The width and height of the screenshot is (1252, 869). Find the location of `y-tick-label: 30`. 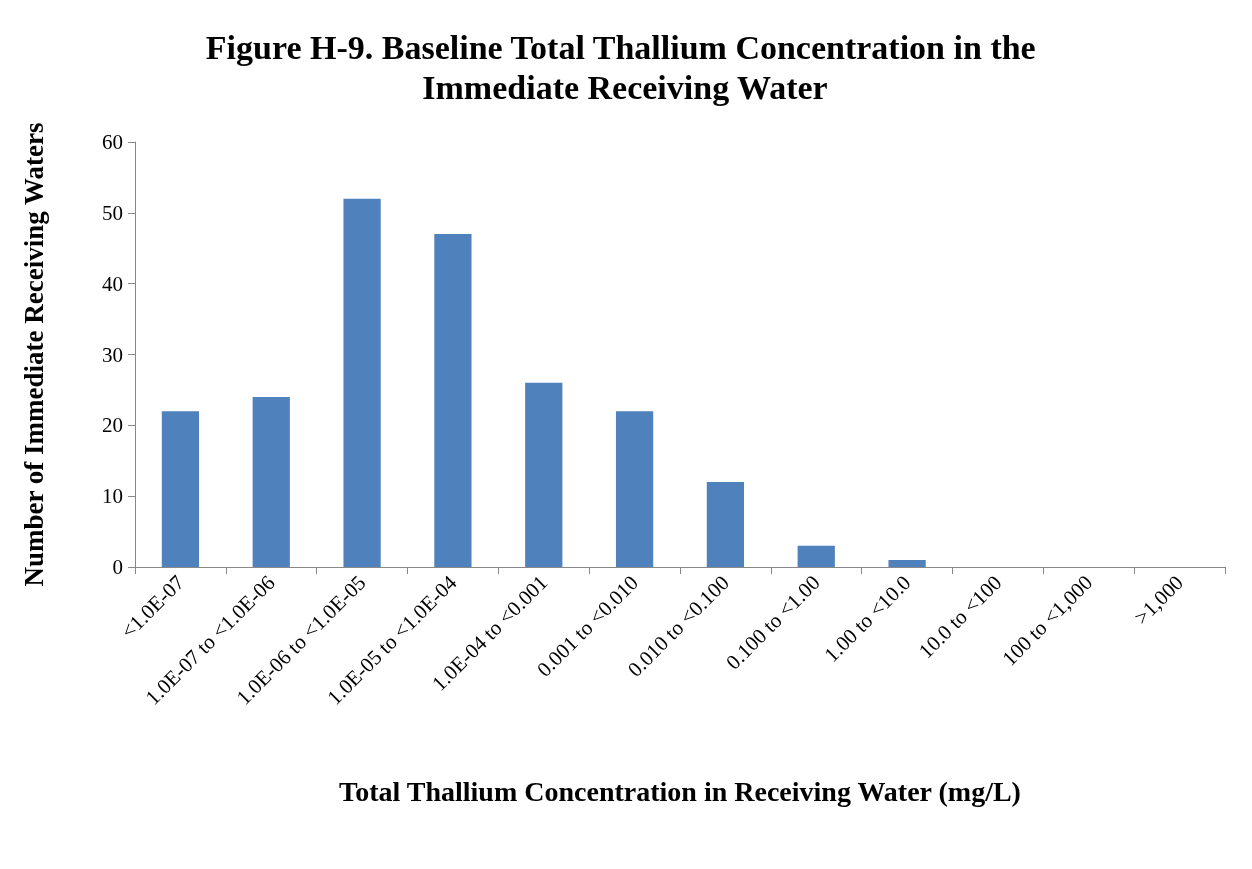

y-tick-label: 30 is located at coordinates (112, 354).